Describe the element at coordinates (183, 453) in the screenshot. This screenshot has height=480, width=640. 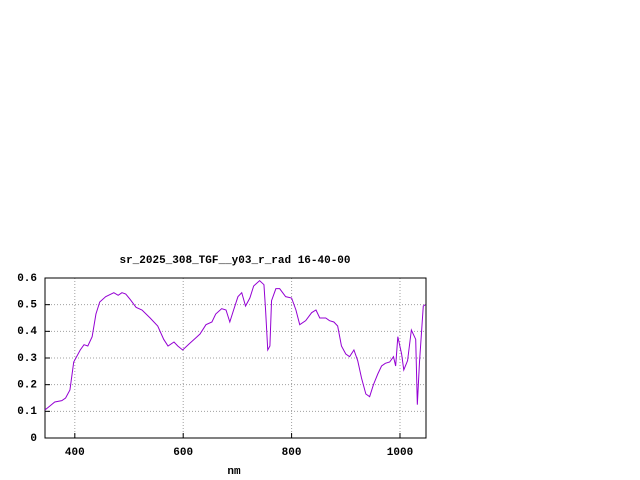
I see `x-tick-label: 600` at that location.